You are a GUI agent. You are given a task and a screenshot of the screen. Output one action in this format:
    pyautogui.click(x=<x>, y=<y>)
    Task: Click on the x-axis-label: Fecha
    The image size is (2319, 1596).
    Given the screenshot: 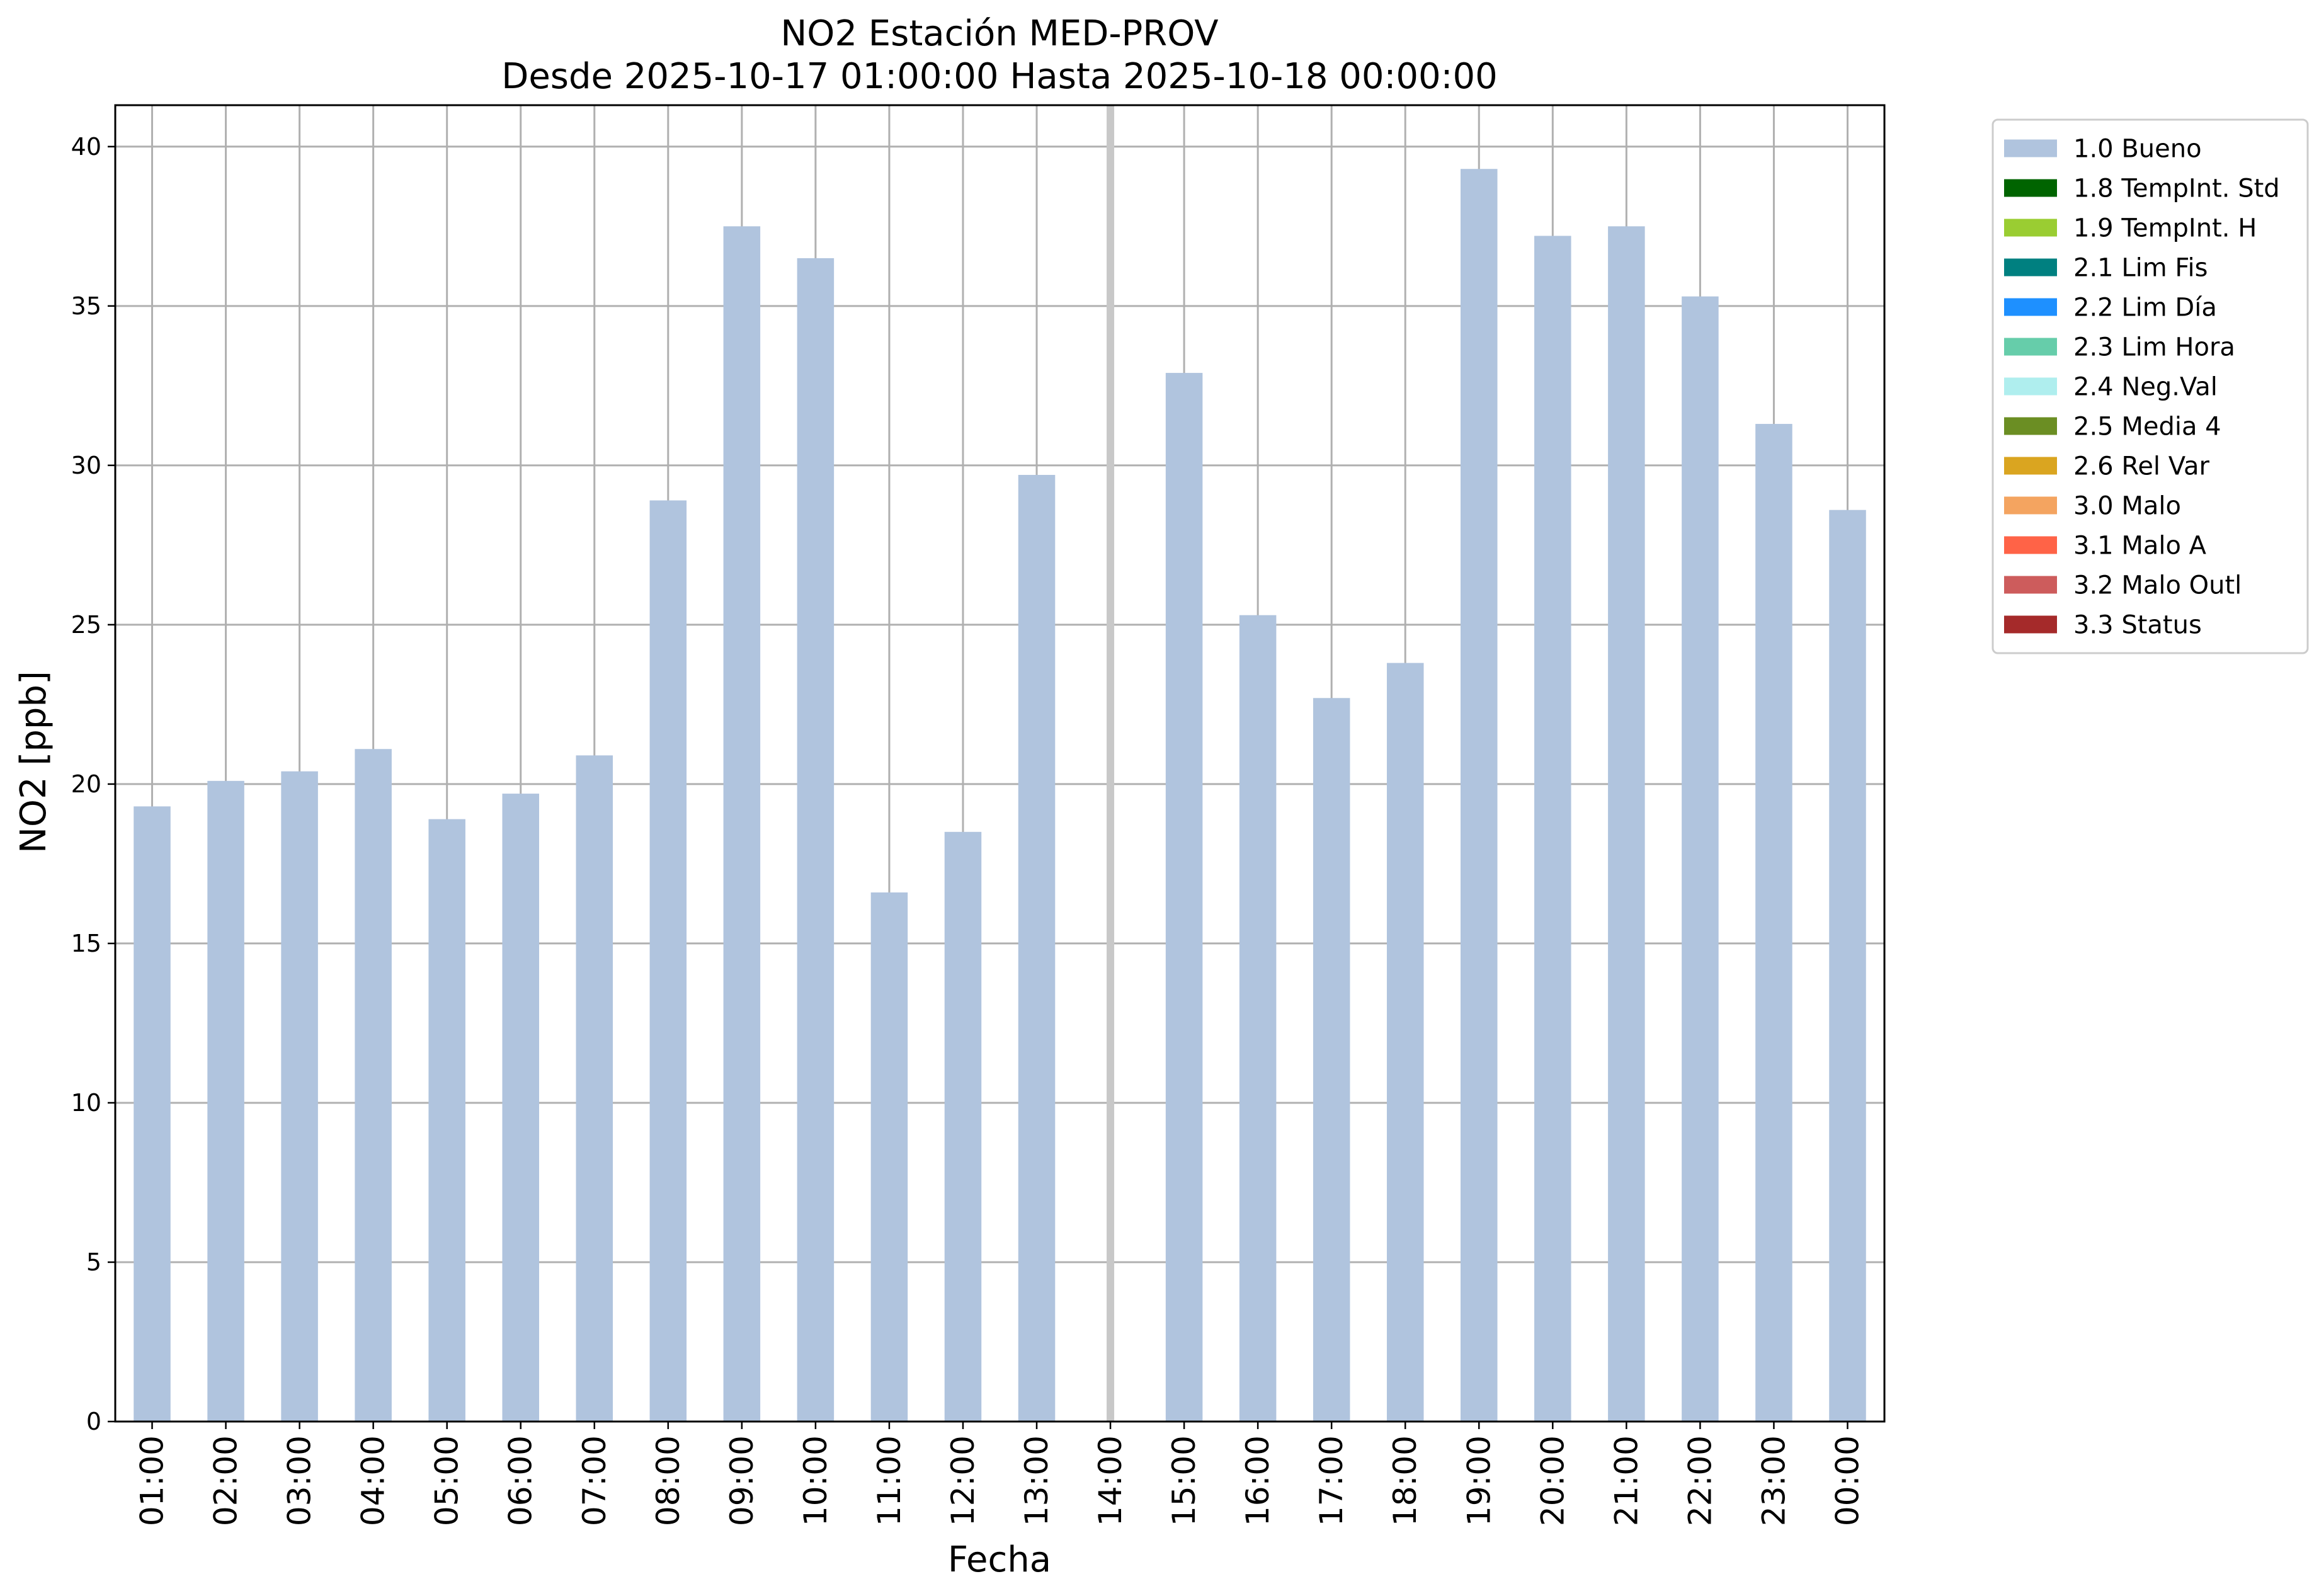 What is the action you would take?
    pyautogui.click(x=999, y=1559)
    